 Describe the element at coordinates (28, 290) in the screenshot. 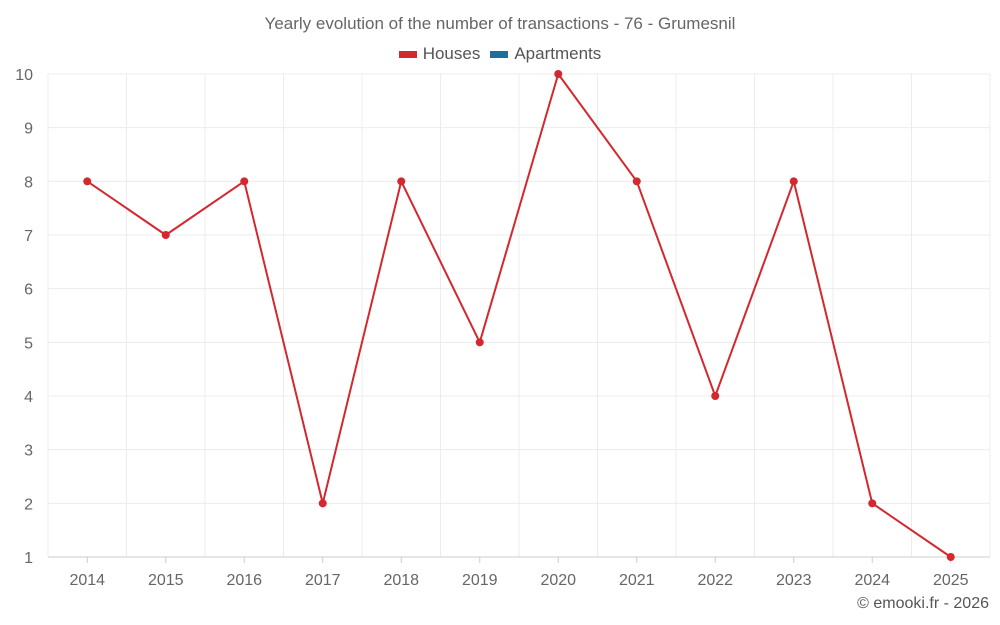

I see `y-tick-label: 6` at that location.